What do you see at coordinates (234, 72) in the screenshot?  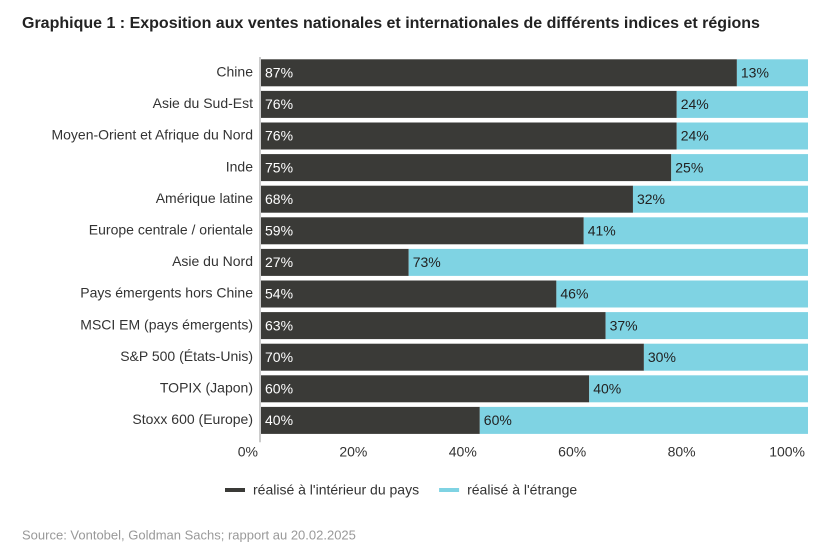 I see `y-tick-label: Chine` at bounding box center [234, 72].